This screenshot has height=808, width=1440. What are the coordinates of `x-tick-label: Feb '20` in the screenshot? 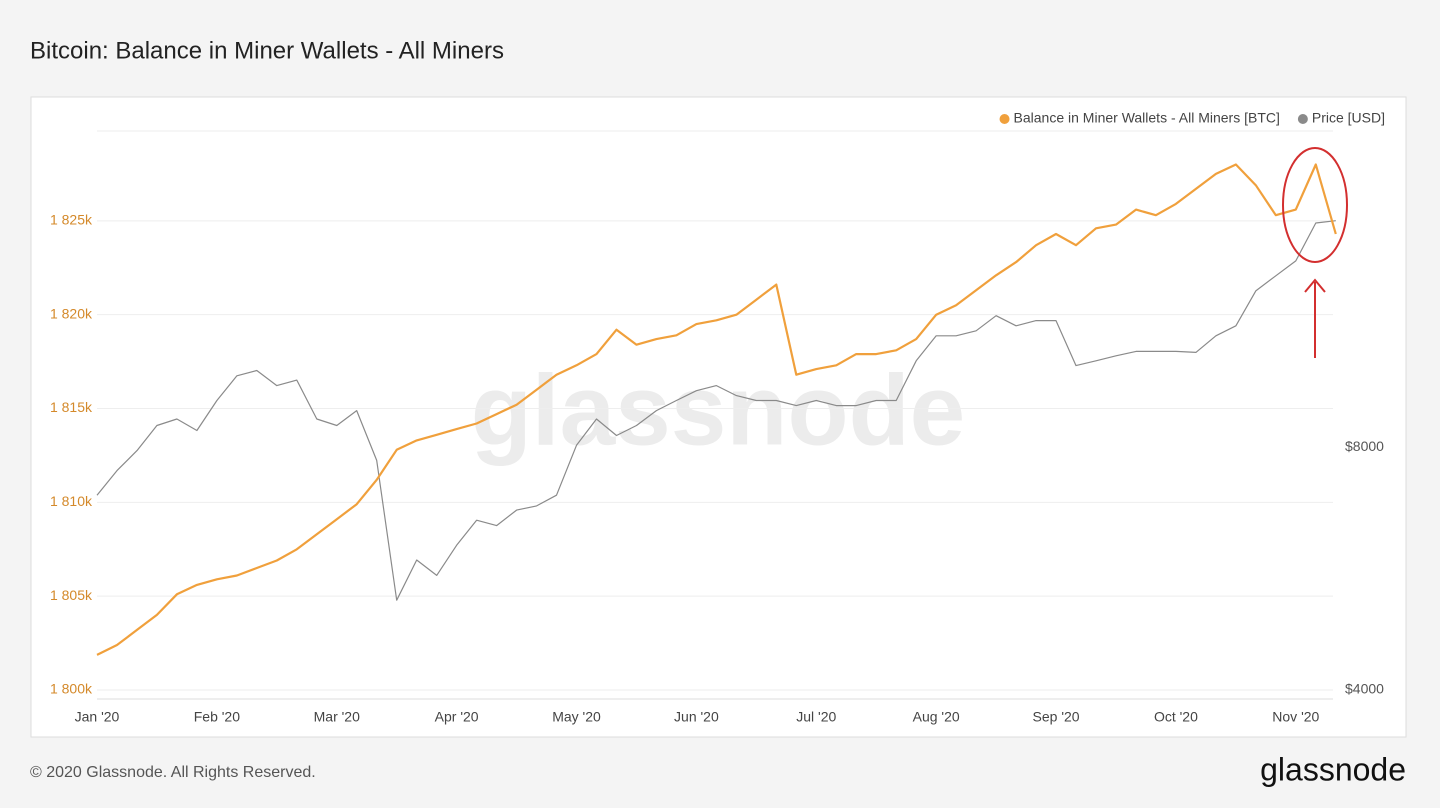 It's located at (217, 717).